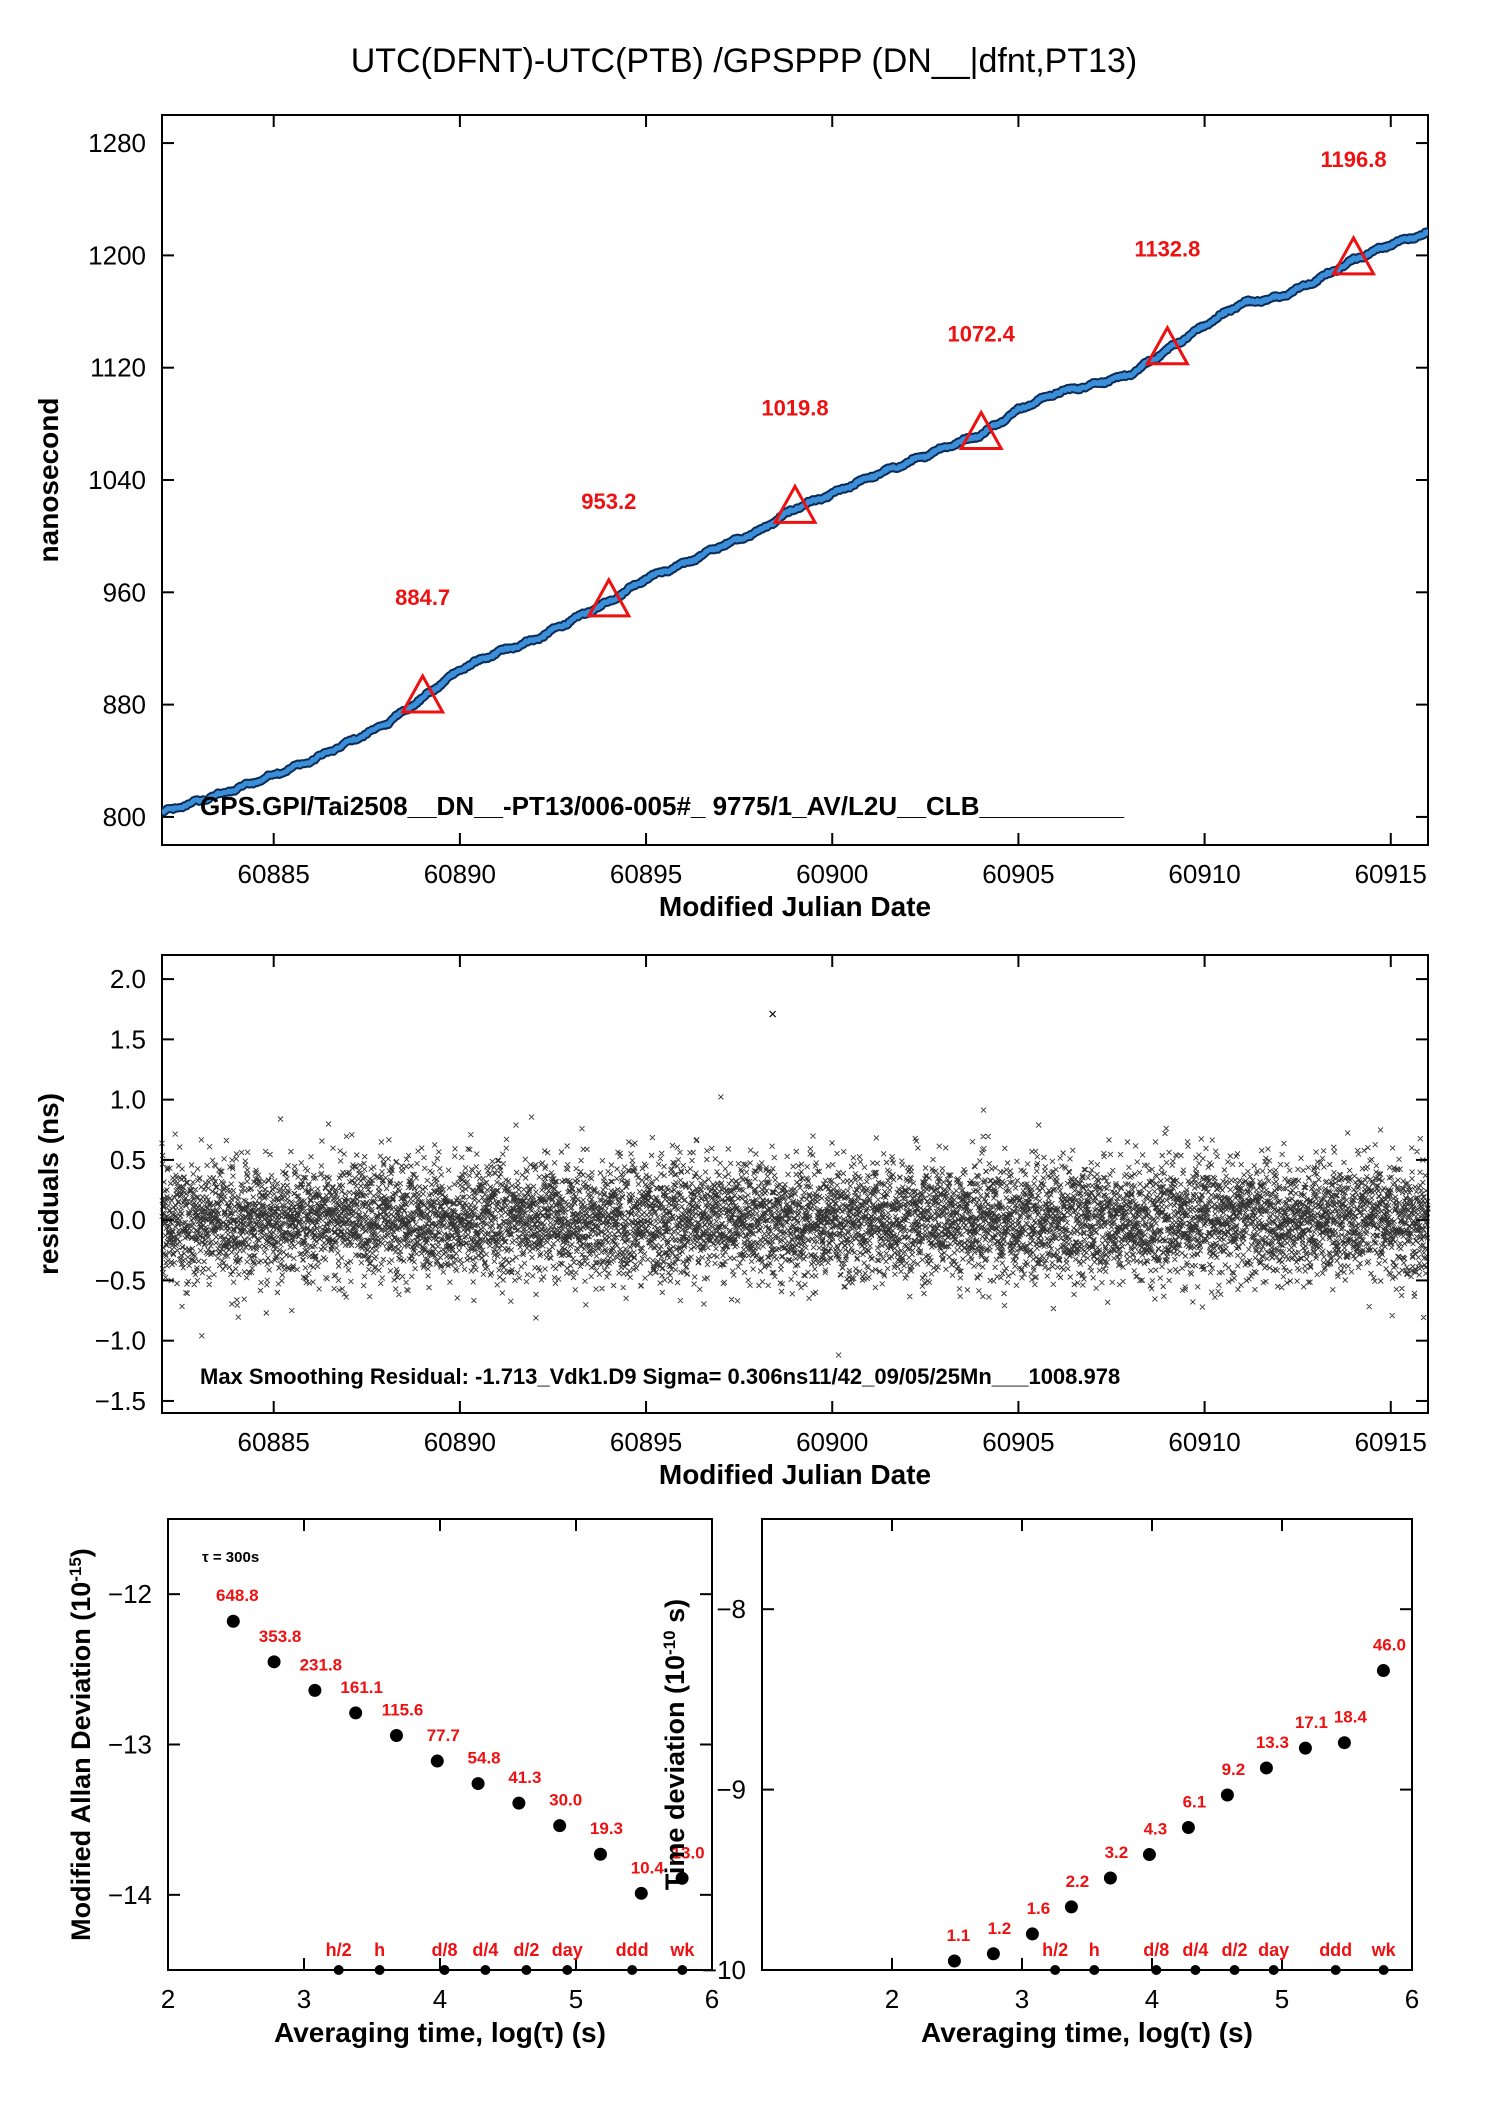 This screenshot has width=1488, height=2110. I want to click on mdev-data-label: 19.3, so click(606, 1828).